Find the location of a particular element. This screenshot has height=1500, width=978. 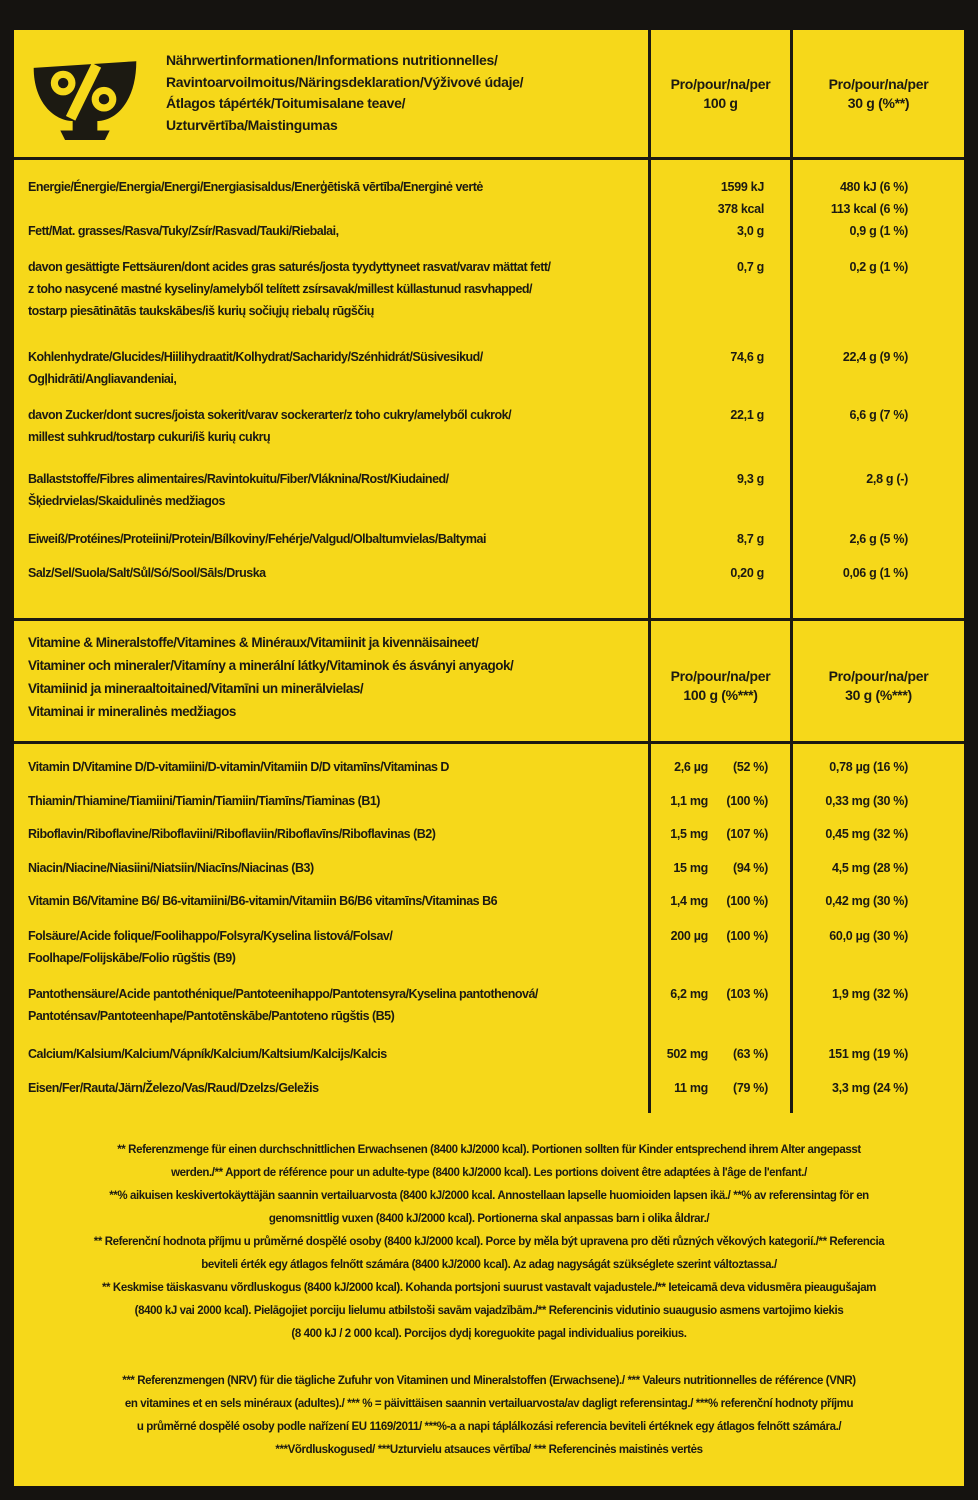

per-100g-value: 1,5 mg (107 %) is located at coordinates (719, 840).